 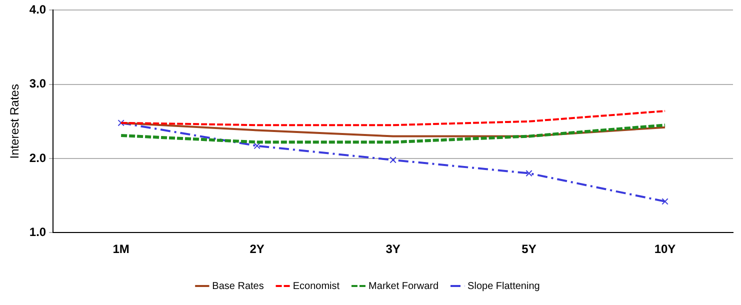 I want to click on x-tick-label: 3Y, so click(x=393, y=249).